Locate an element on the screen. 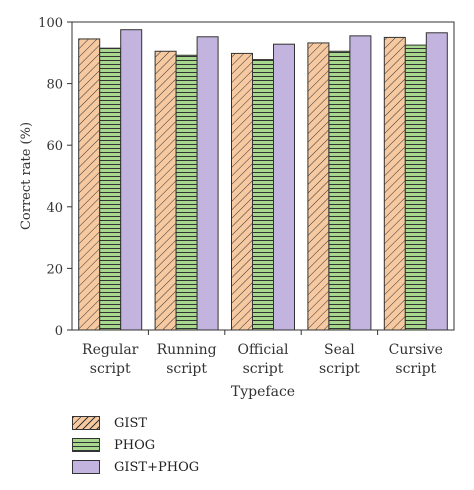 The image size is (474, 490). legend-label-phog: PHOG is located at coordinates (135, 445).